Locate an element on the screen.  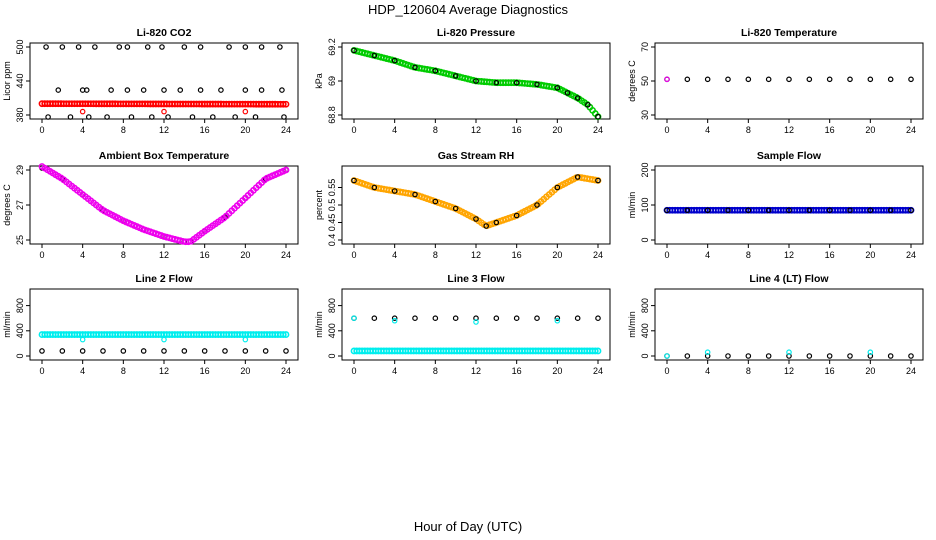
line-2-flow-ytick-label: 0 is located at coordinates (20, 355).